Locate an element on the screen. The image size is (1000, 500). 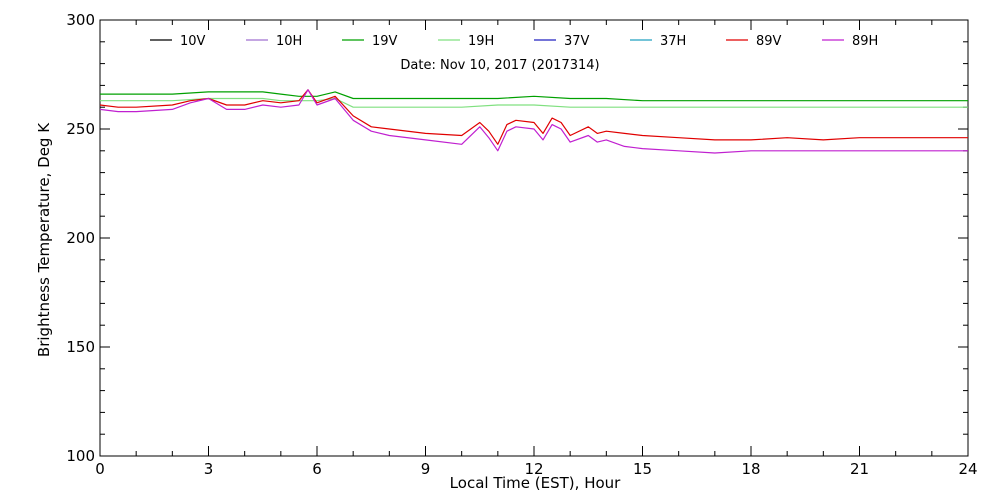
x-tick-label: 15 is located at coordinates (642, 469).